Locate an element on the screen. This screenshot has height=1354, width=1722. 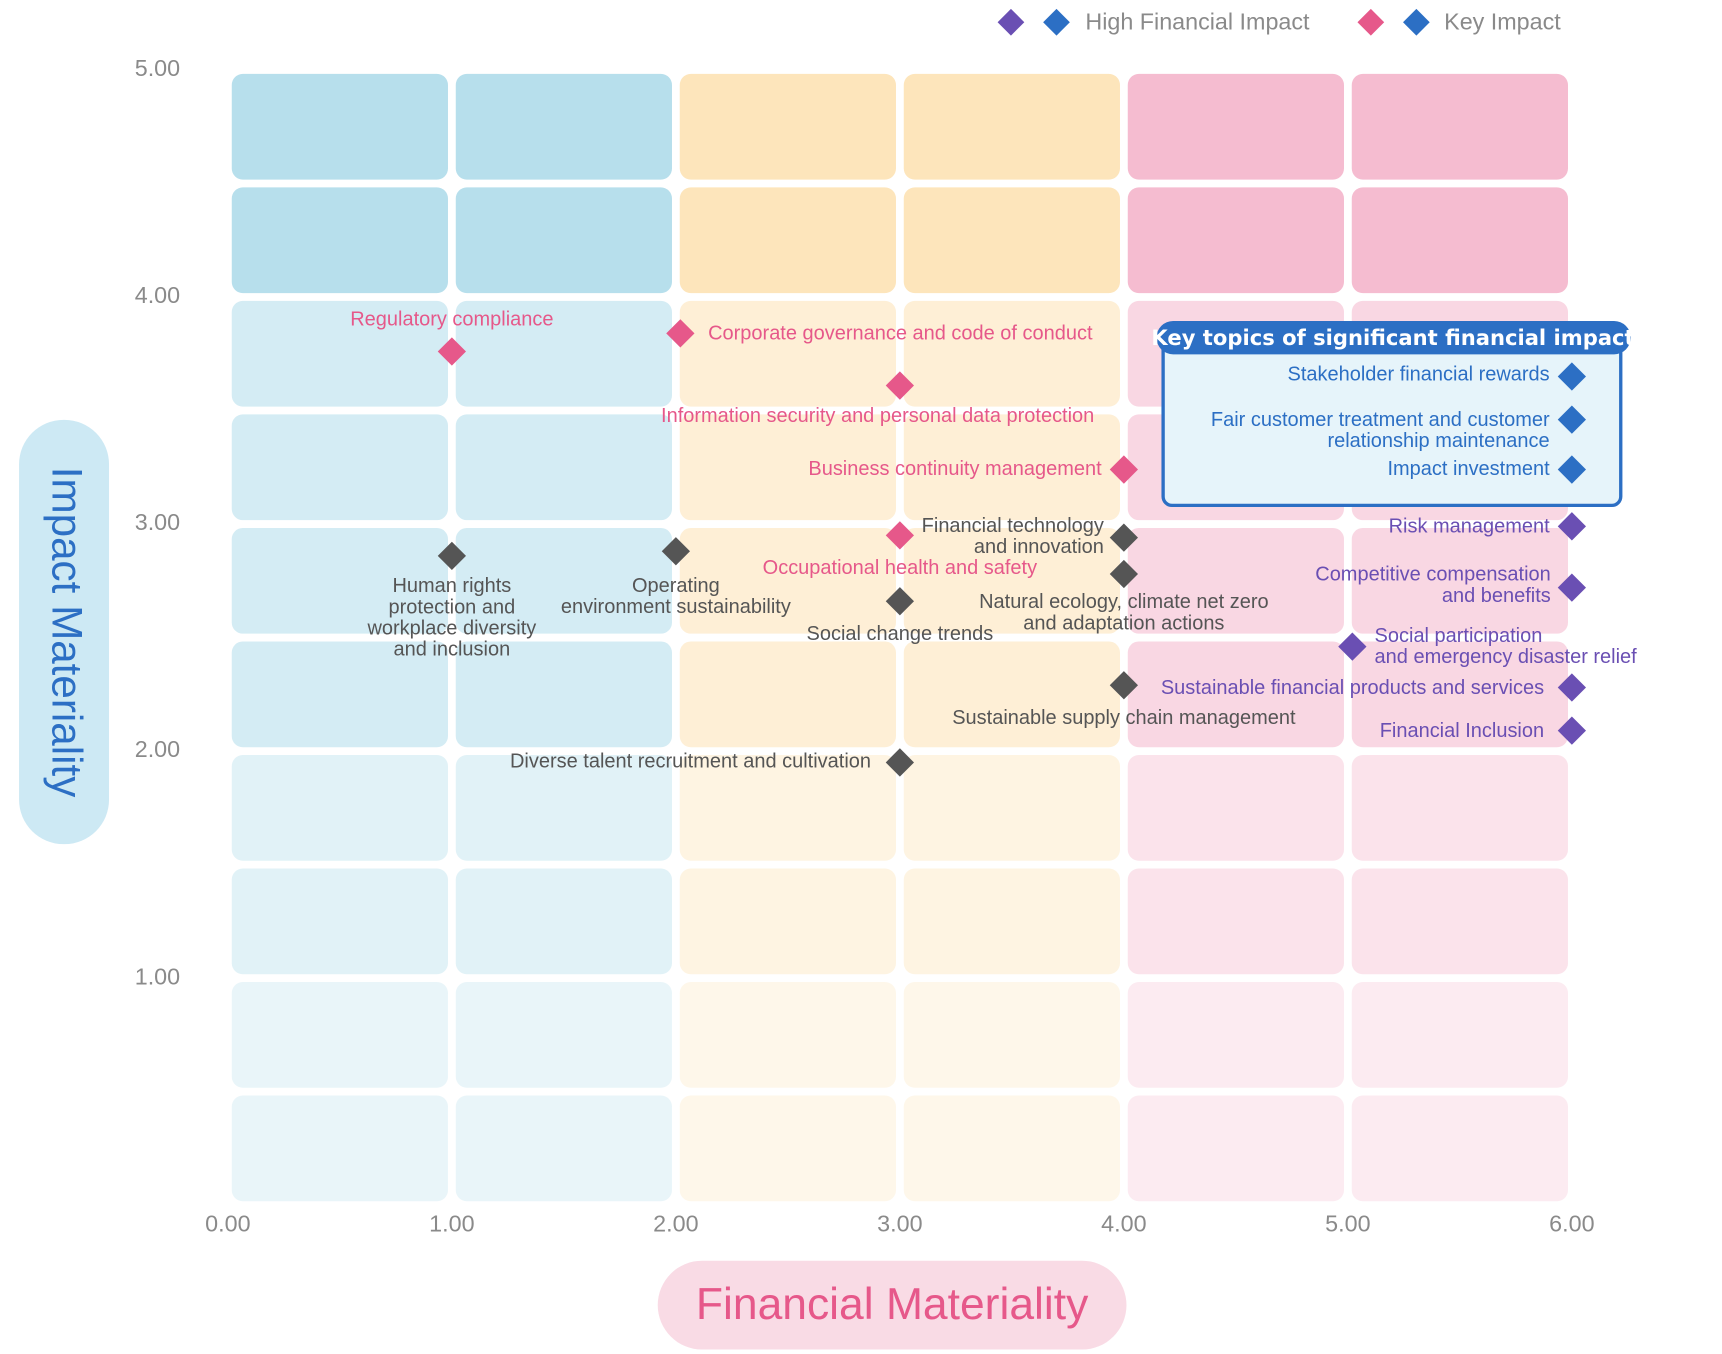
x-axis-pill is located at coordinates (892, 1305).